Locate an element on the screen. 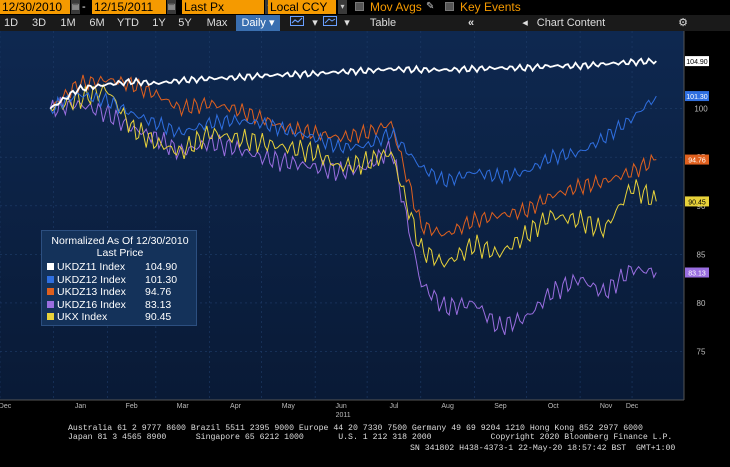  start-date-field: 12/30/2010 is located at coordinates (35, 7).